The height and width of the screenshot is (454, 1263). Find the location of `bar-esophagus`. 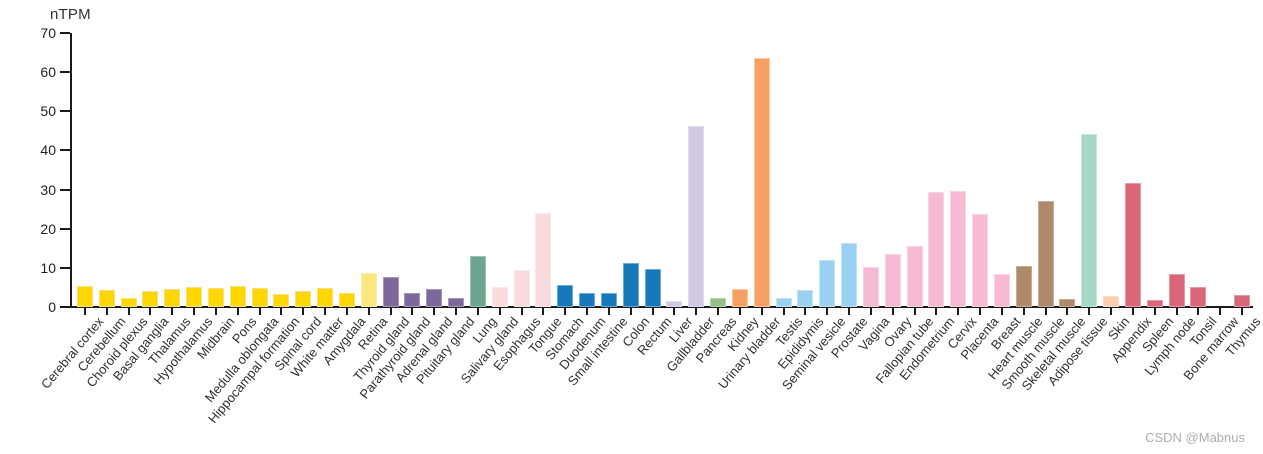

bar-esophagus is located at coordinates (522, 288).